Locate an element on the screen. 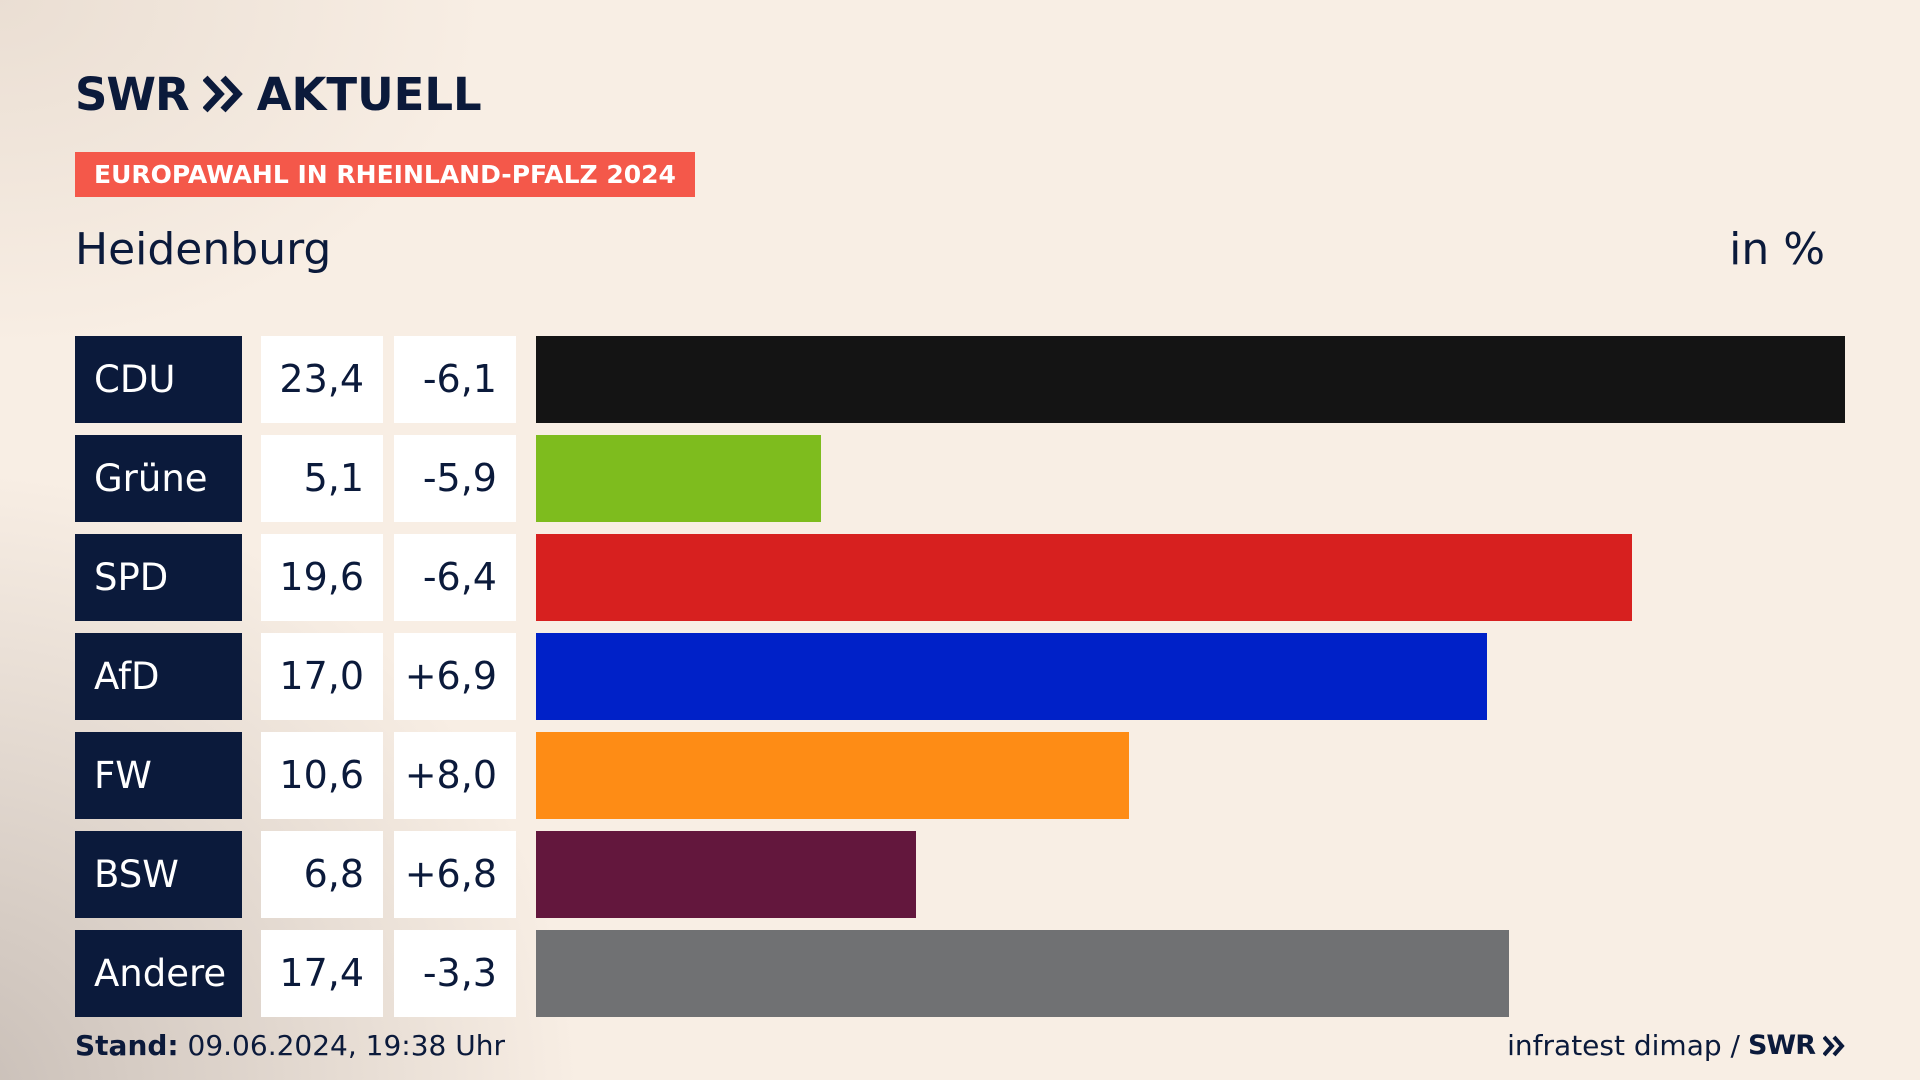 This screenshot has width=1920, height=1080. vote-share-label: 6,8 is located at coordinates (322, 874).